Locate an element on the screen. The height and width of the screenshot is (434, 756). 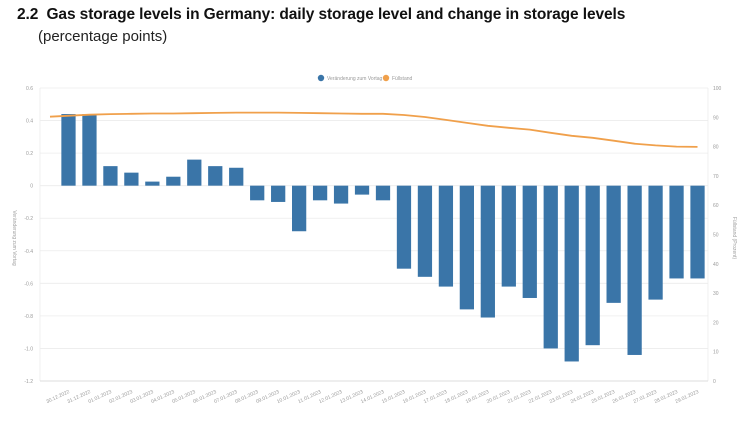
right-tick-label: 60 is located at coordinates (716, 206).